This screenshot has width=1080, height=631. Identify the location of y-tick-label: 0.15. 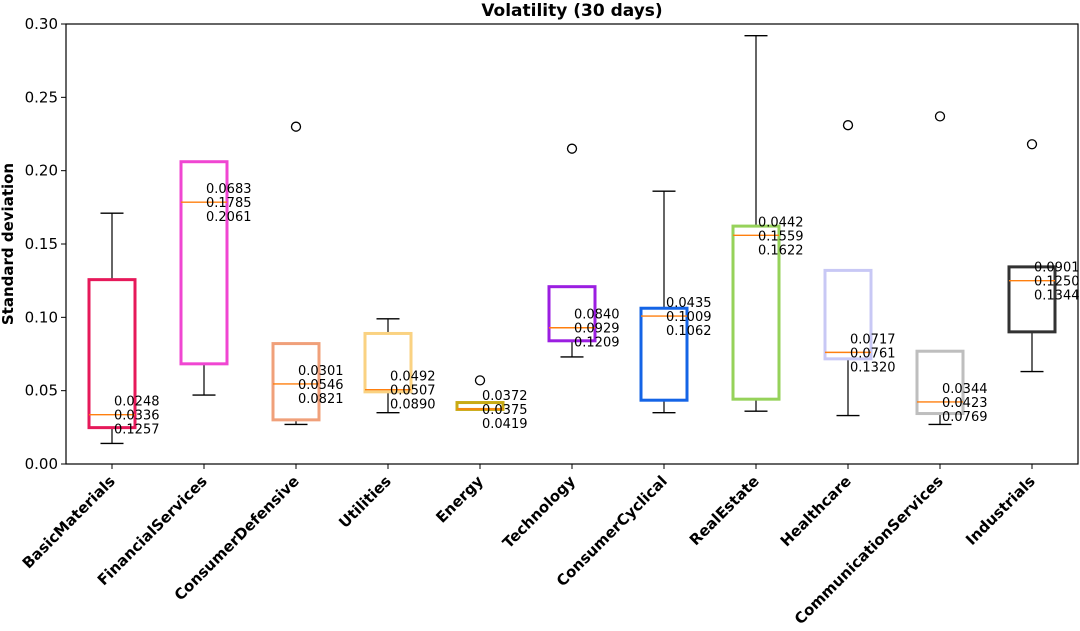
(41, 244).